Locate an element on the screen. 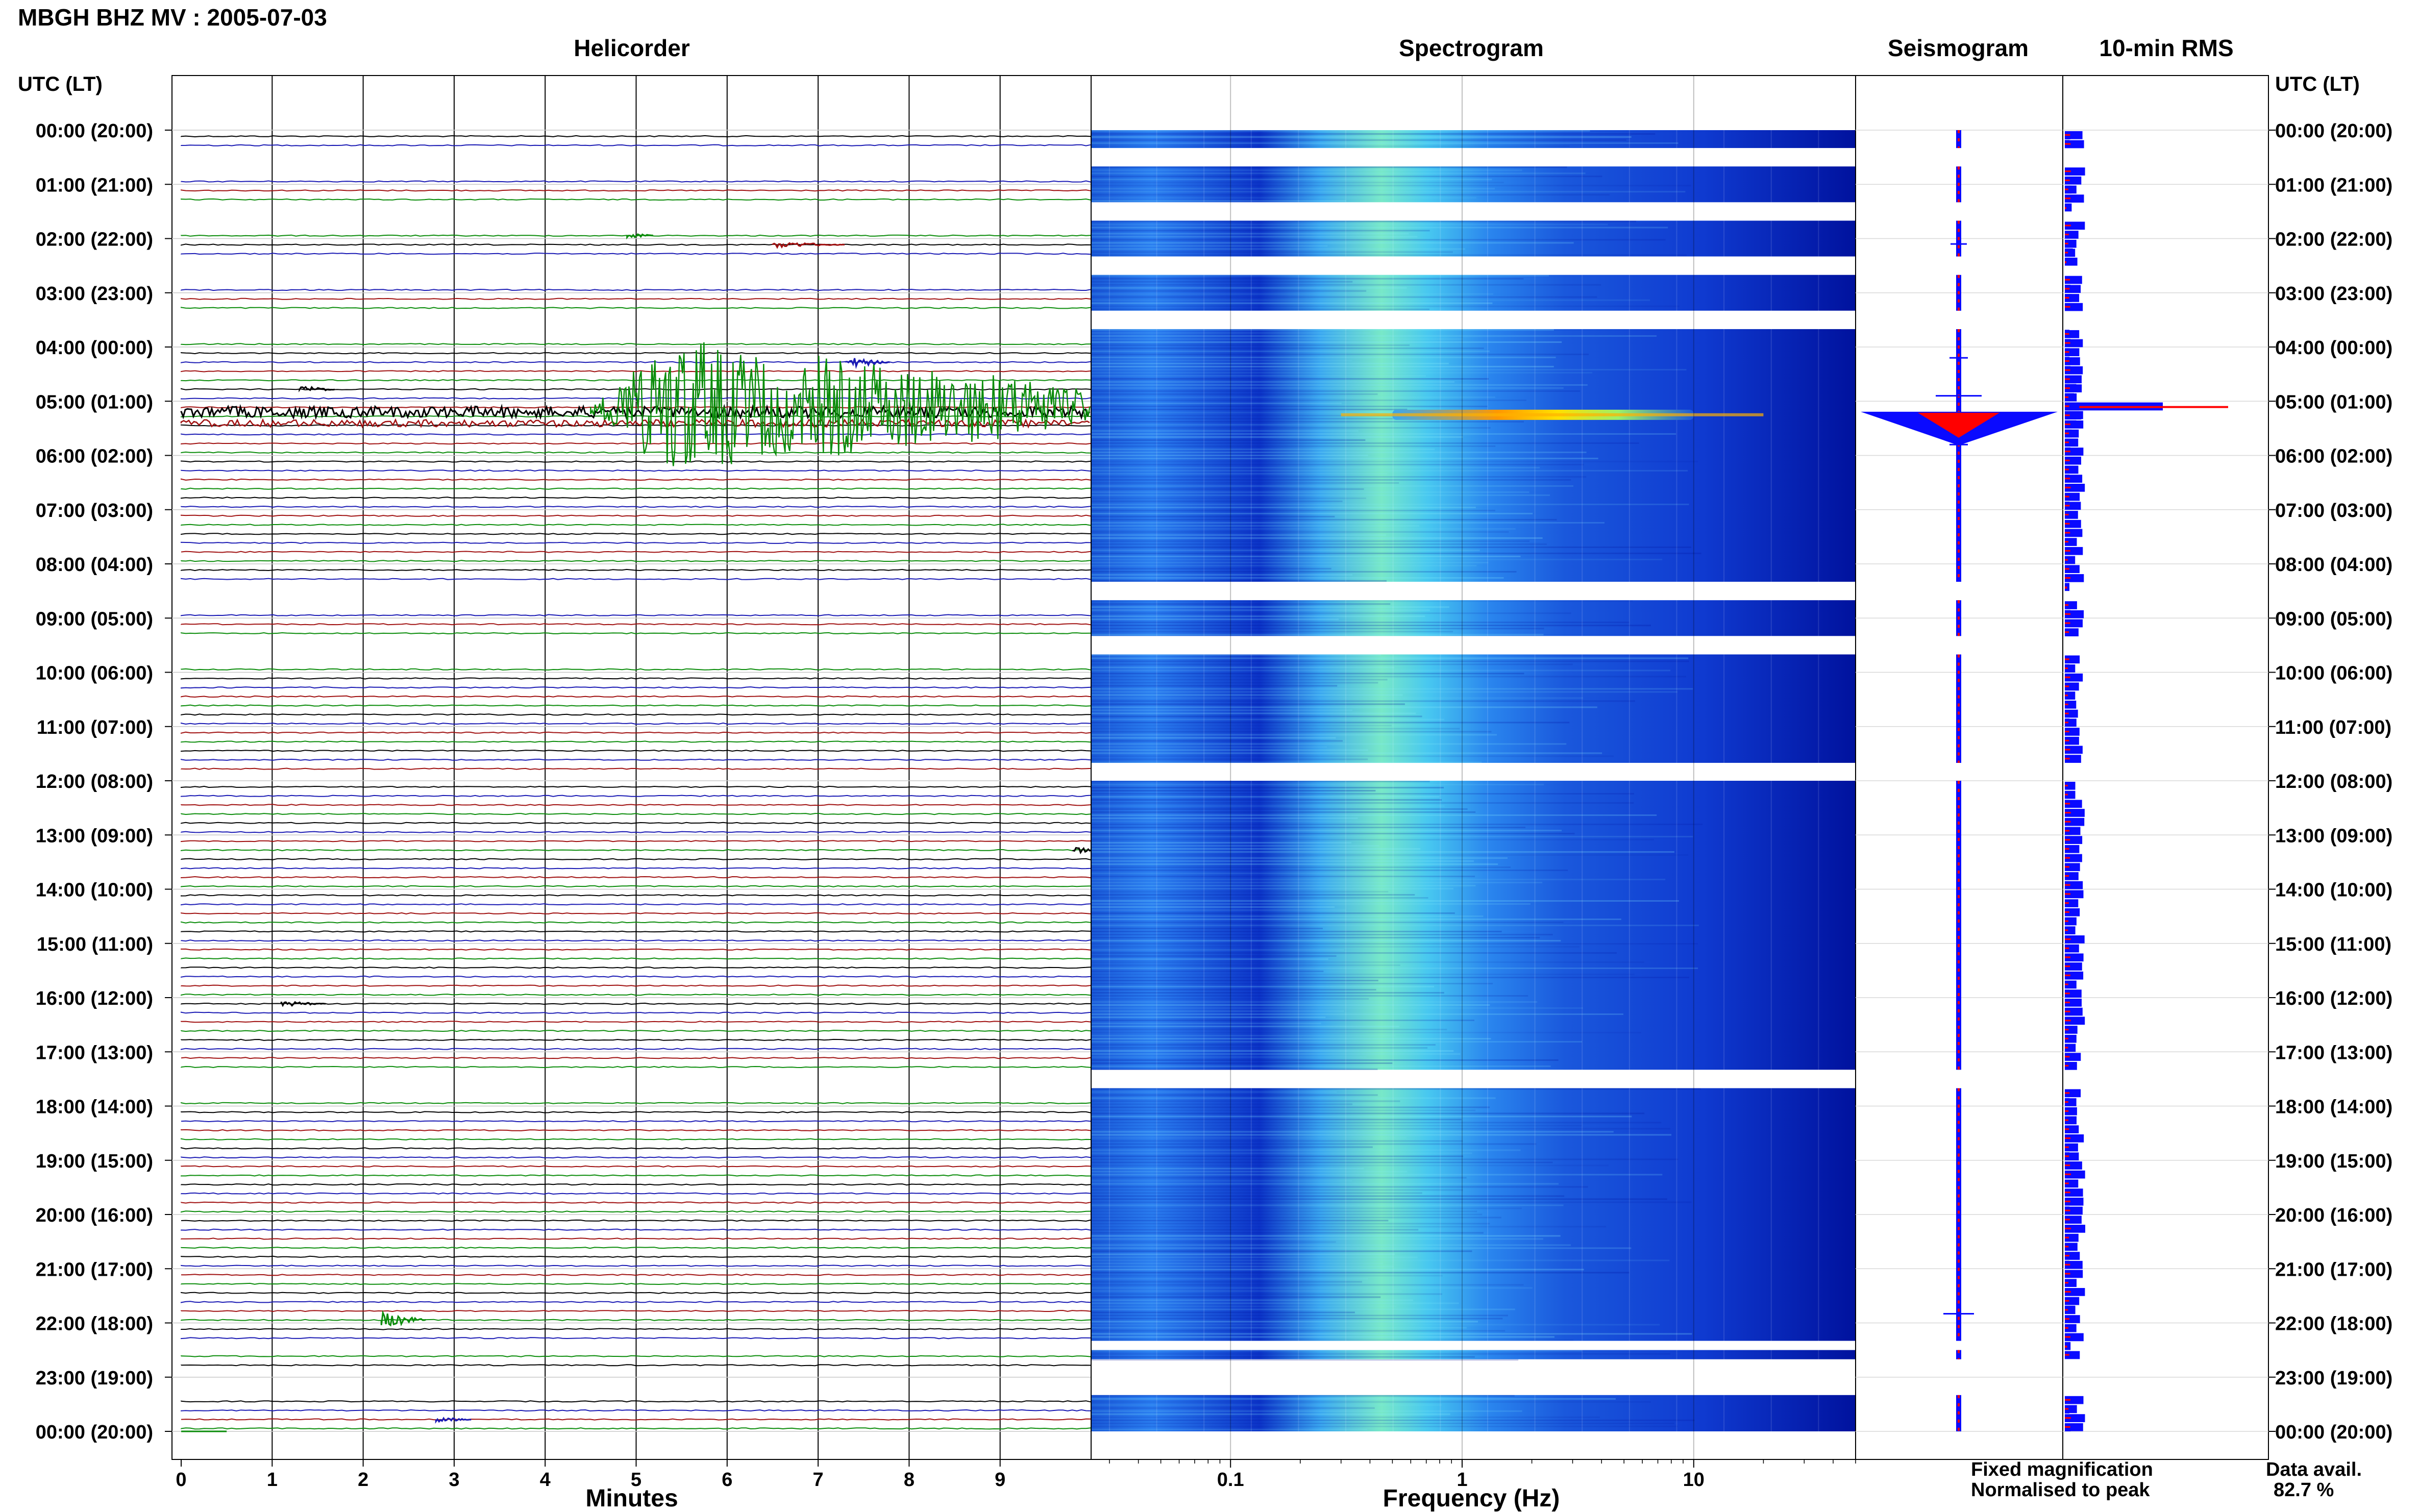 This screenshot has width=2419, height=1512. time-tick-label-left: 03:00 (23:00) is located at coordinates (94, 294).